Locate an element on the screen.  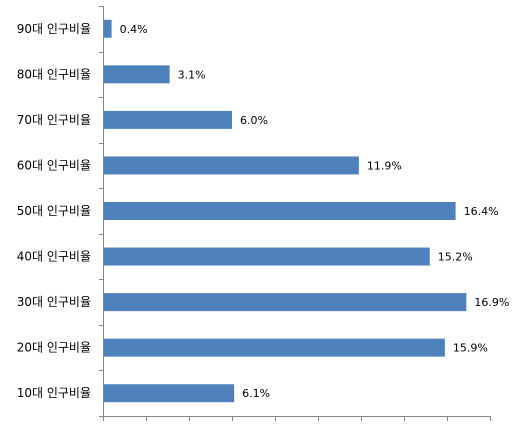
category-label: 40대 인구비율 is located at coordinates (54, 257).